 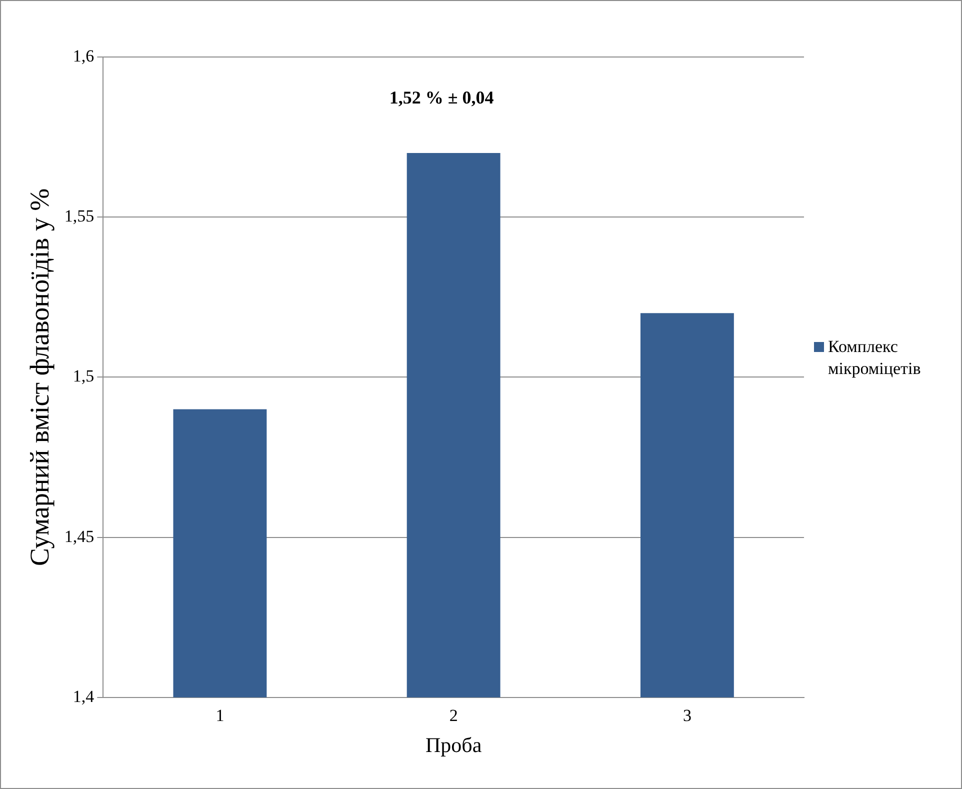 I want to click on x-axis-title: Проба, so click(x=453, y=744).